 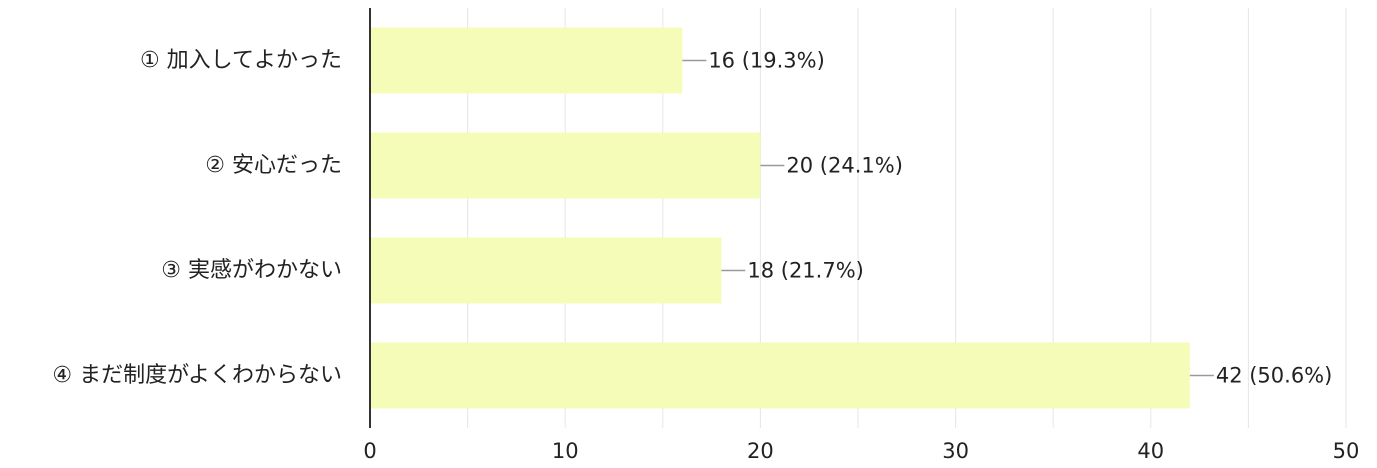 I want to click on data-label: 20 (24.1%), so click(x=844, y=166).